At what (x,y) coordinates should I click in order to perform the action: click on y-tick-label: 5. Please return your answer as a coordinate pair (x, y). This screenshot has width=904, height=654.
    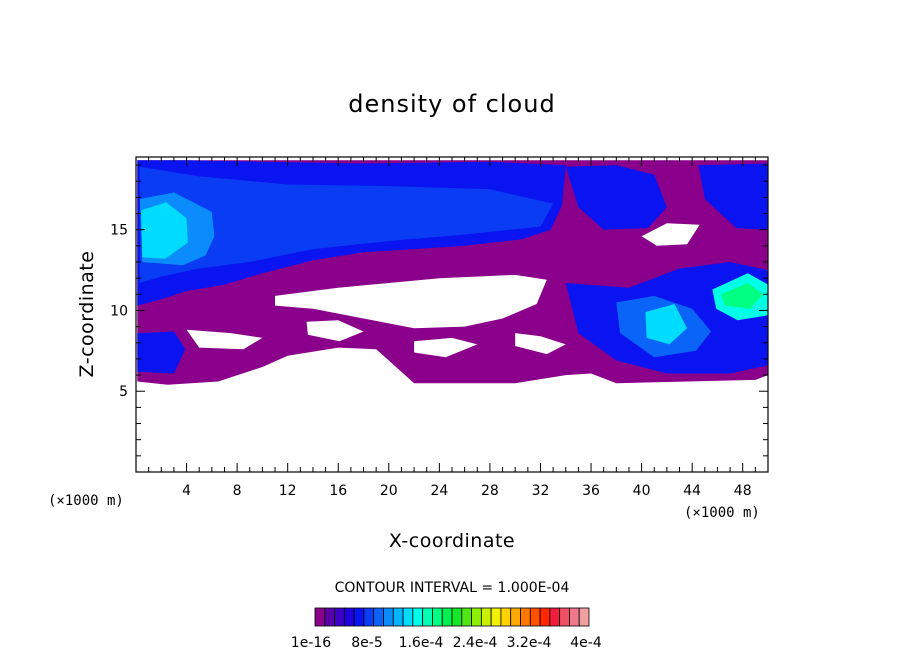
    Looking at the image, I should click on (123, 392).